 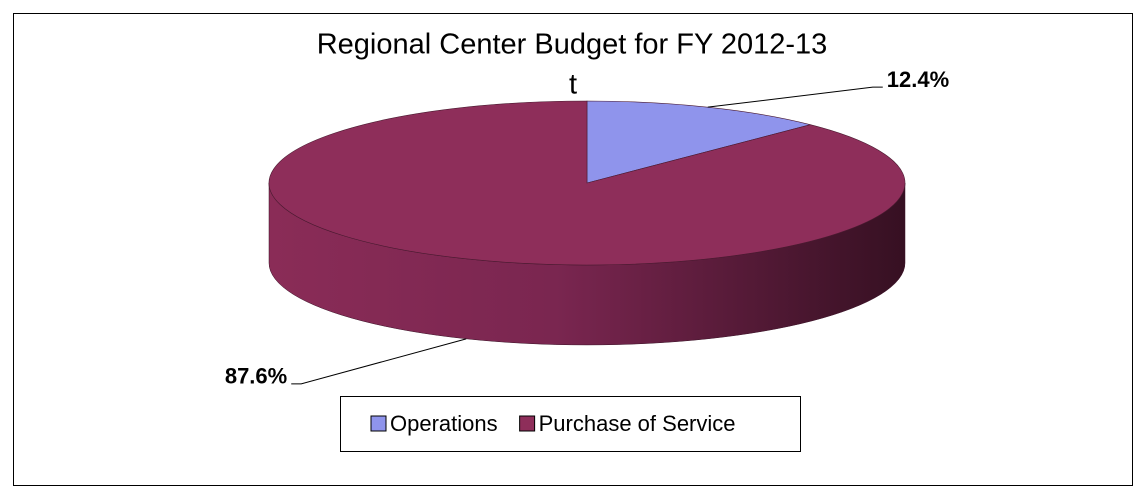 What do you see at coordinates (572, 45) in the screenshot?
I see `chart-title: Regional Center Budget for FY 2012-13` at bounding box center [572, 45].